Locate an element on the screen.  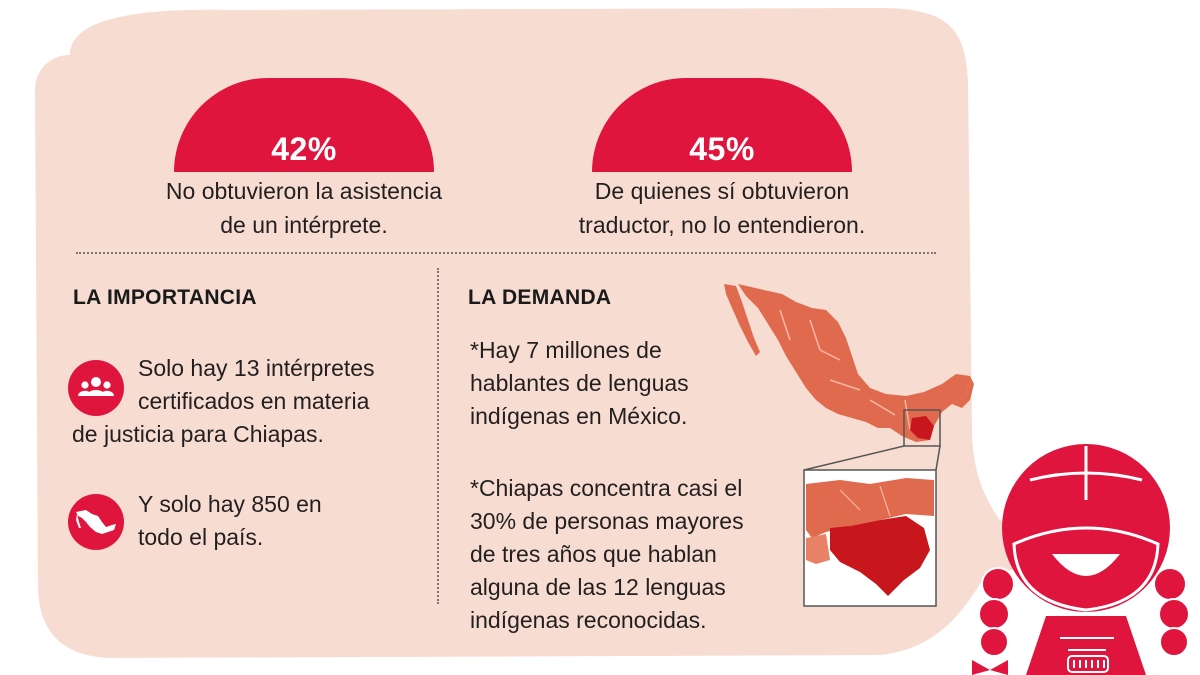
text-line: de justicia para Chiapas. is located at coordinates (198, 434).